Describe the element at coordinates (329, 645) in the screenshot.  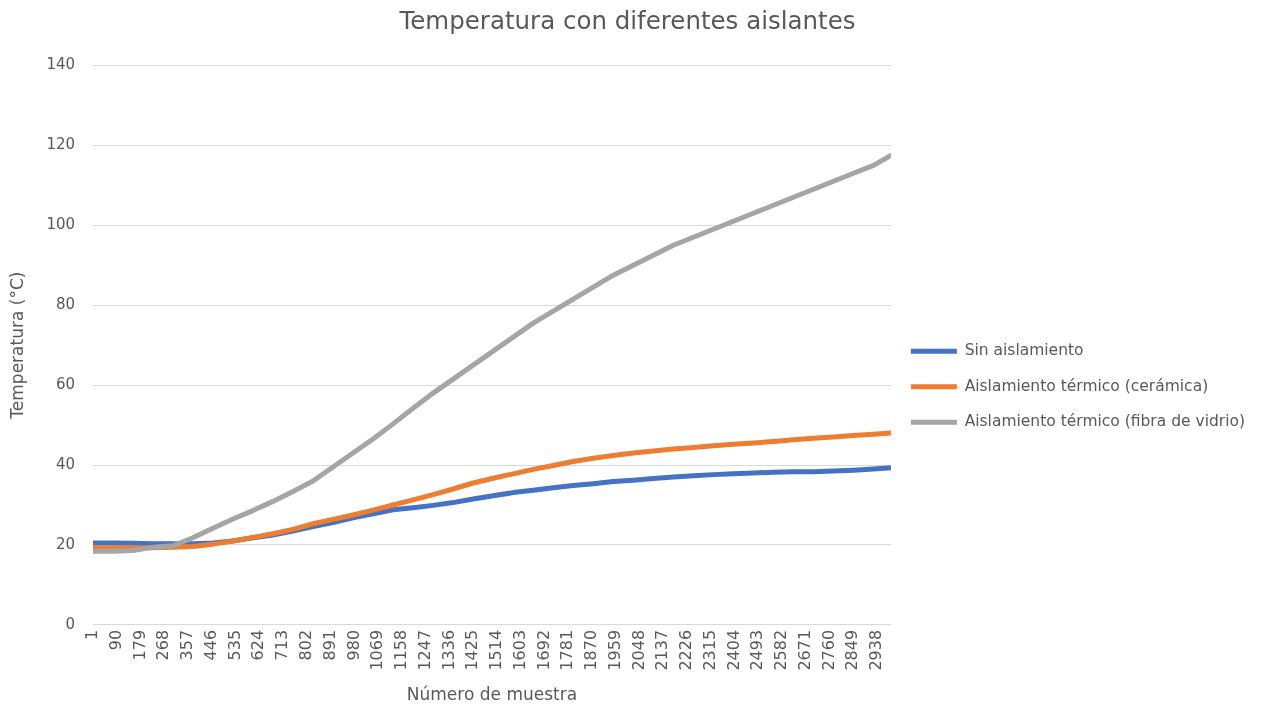
I see `x-tick-label: 891` at that location.